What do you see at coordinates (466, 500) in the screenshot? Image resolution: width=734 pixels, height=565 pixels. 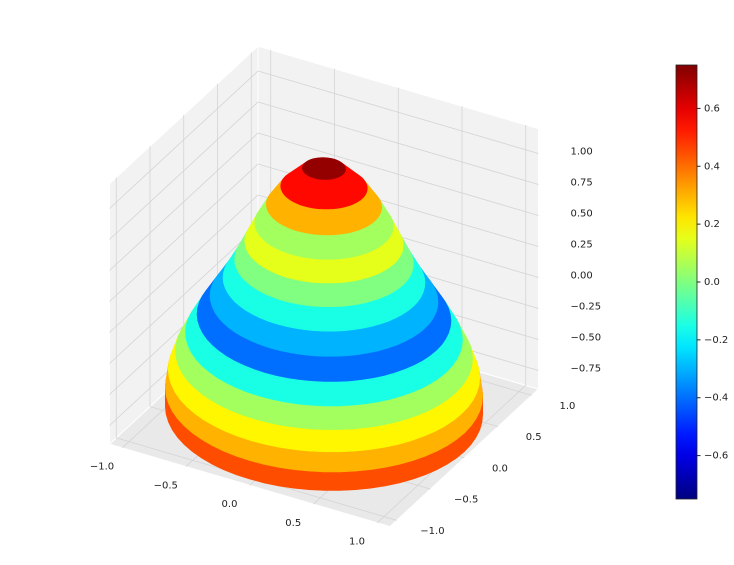 I see `y-tick-label: −0.5` at bounding box center [466, 500].